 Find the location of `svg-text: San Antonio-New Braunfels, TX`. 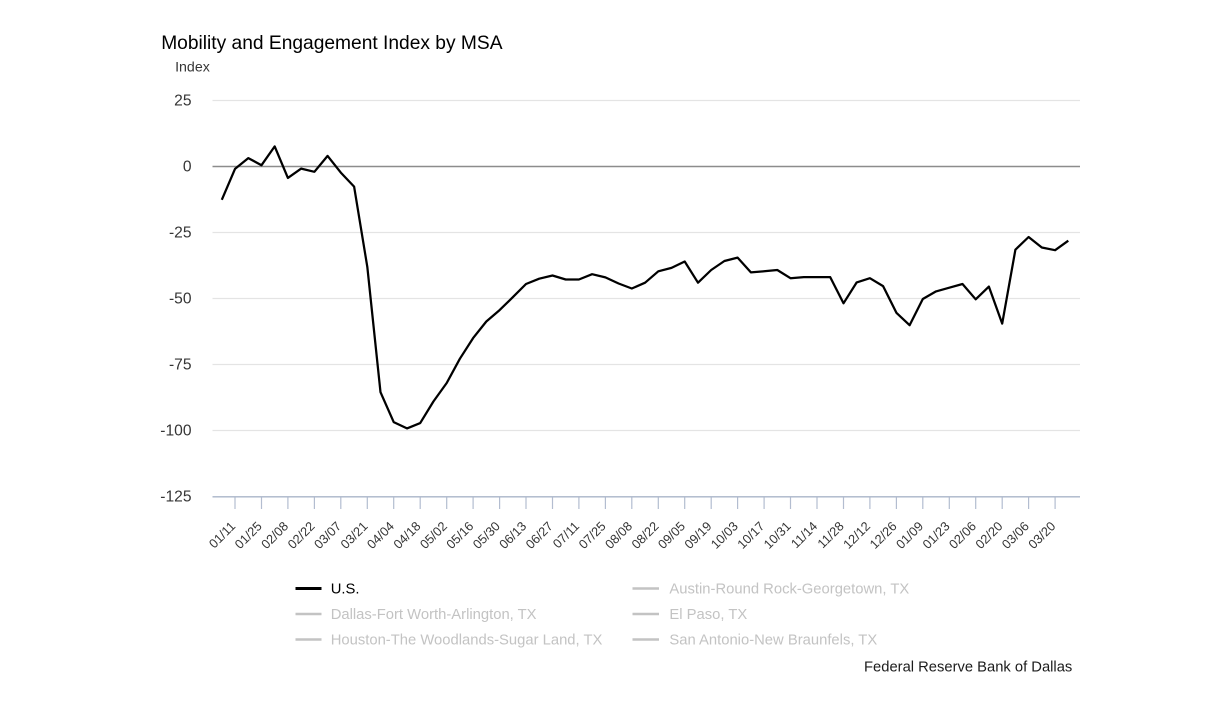

svg-text: San Antonio-New Braunfels, TX is located at coordinates (773, 640).